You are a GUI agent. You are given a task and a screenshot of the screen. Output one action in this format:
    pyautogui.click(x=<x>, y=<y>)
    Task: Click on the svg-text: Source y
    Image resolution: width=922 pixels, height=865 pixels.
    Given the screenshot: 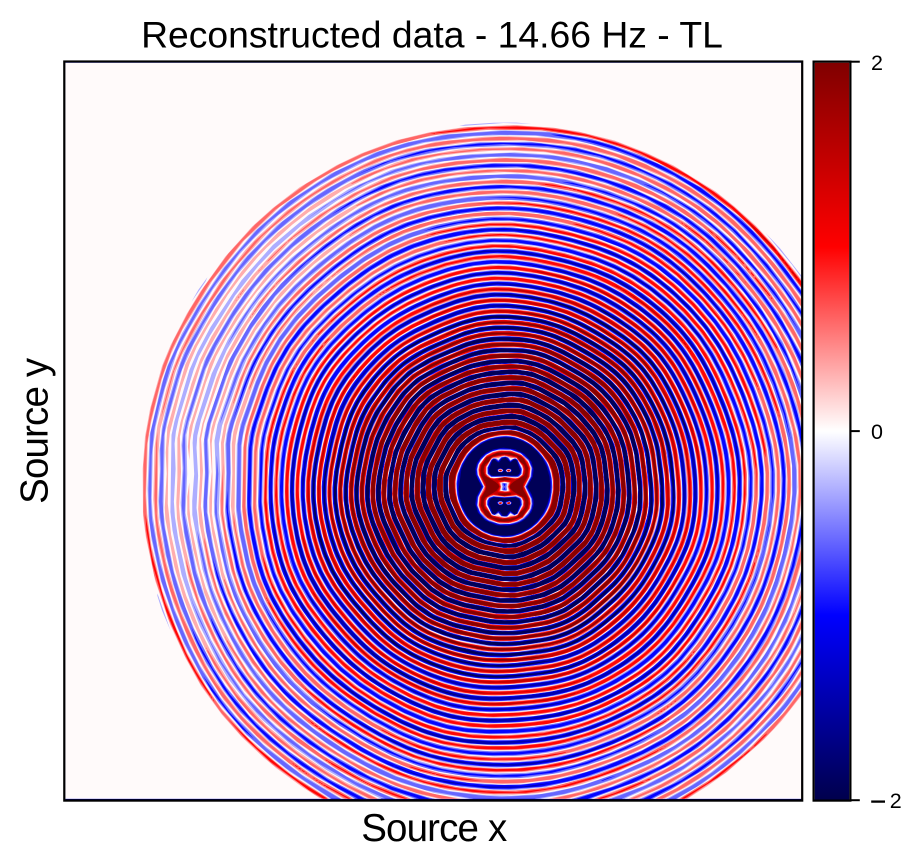 What is the action you would take?
    pyautogui.click(x=34, y=430)
    